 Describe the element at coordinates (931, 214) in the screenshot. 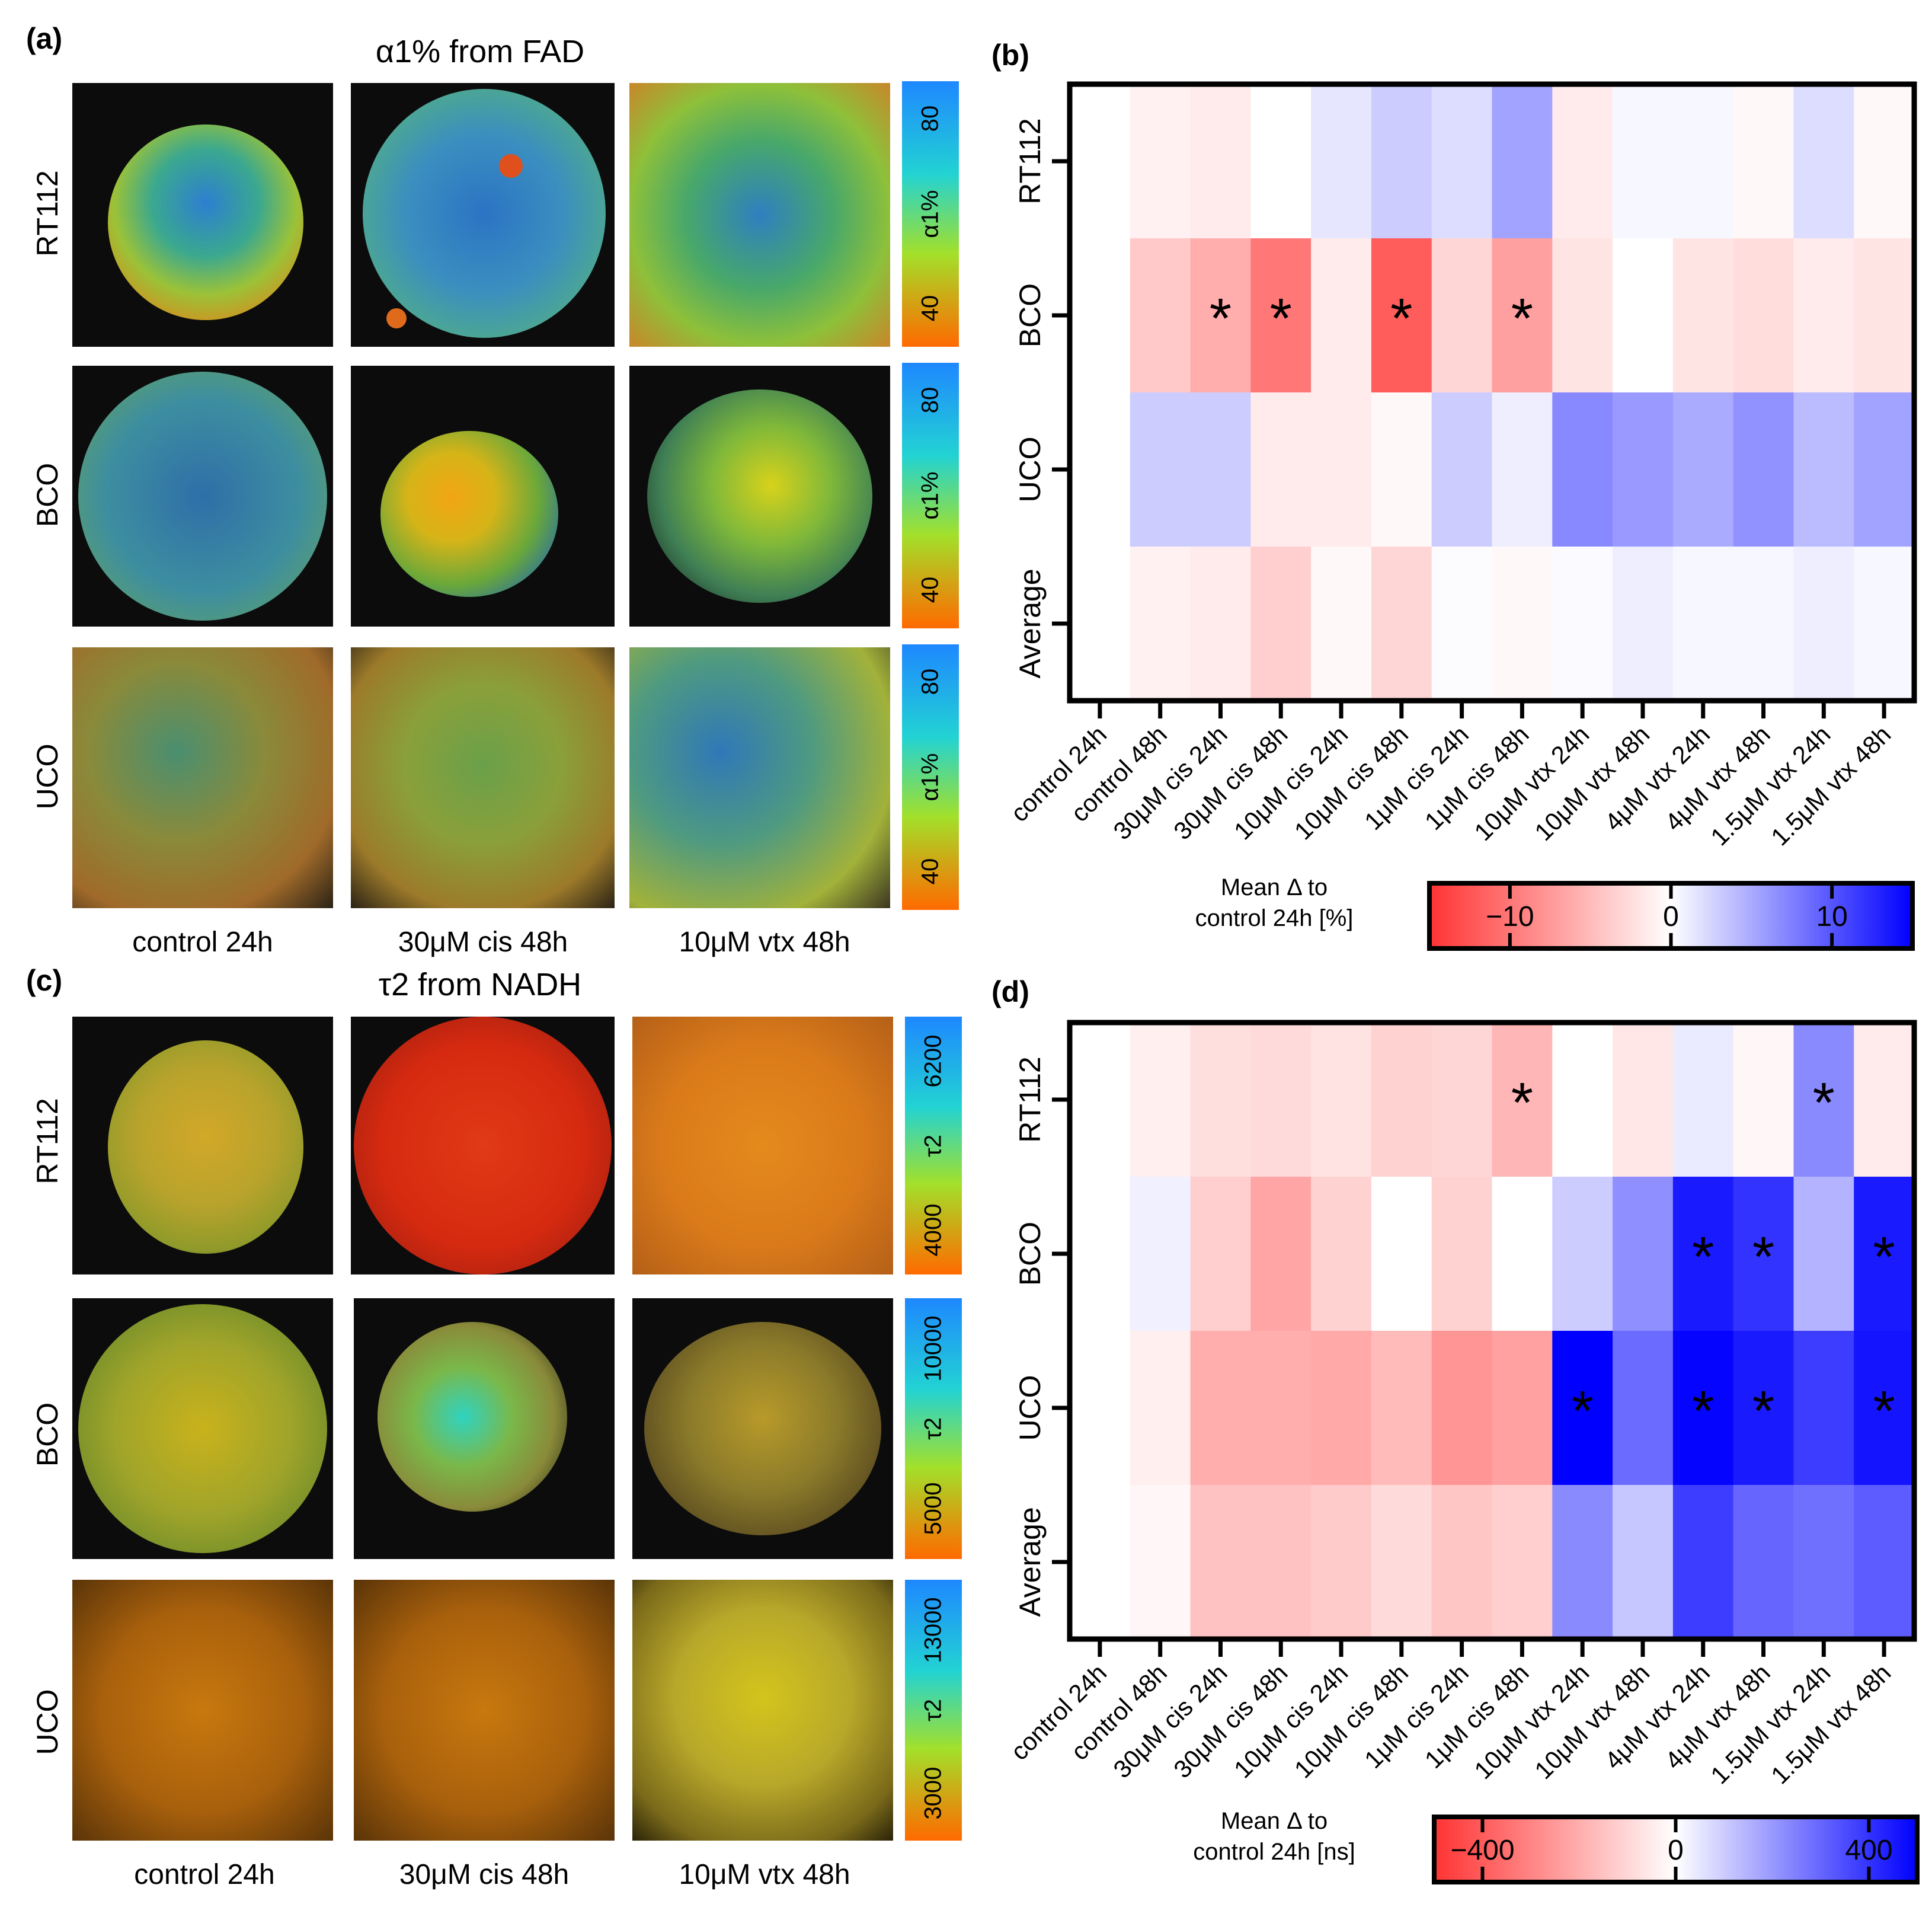

I see `colorbar-a-rt112` at that location.